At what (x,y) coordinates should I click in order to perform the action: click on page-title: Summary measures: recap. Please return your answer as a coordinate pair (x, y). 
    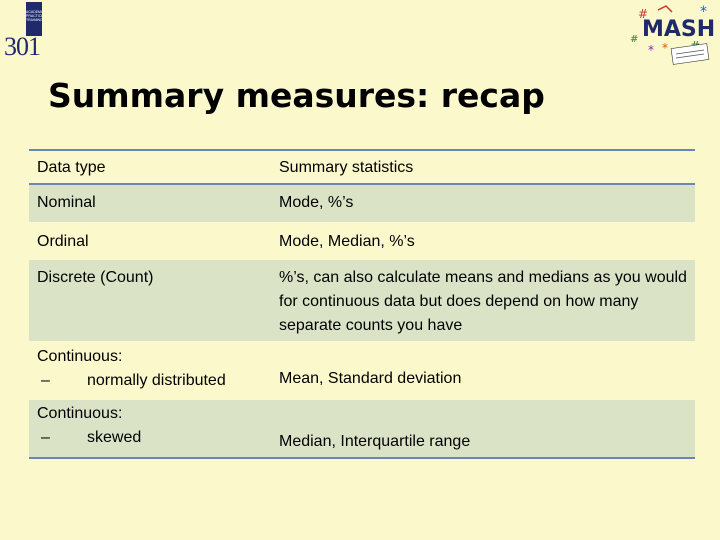
    Looking at the image, I should click on (296, 95).